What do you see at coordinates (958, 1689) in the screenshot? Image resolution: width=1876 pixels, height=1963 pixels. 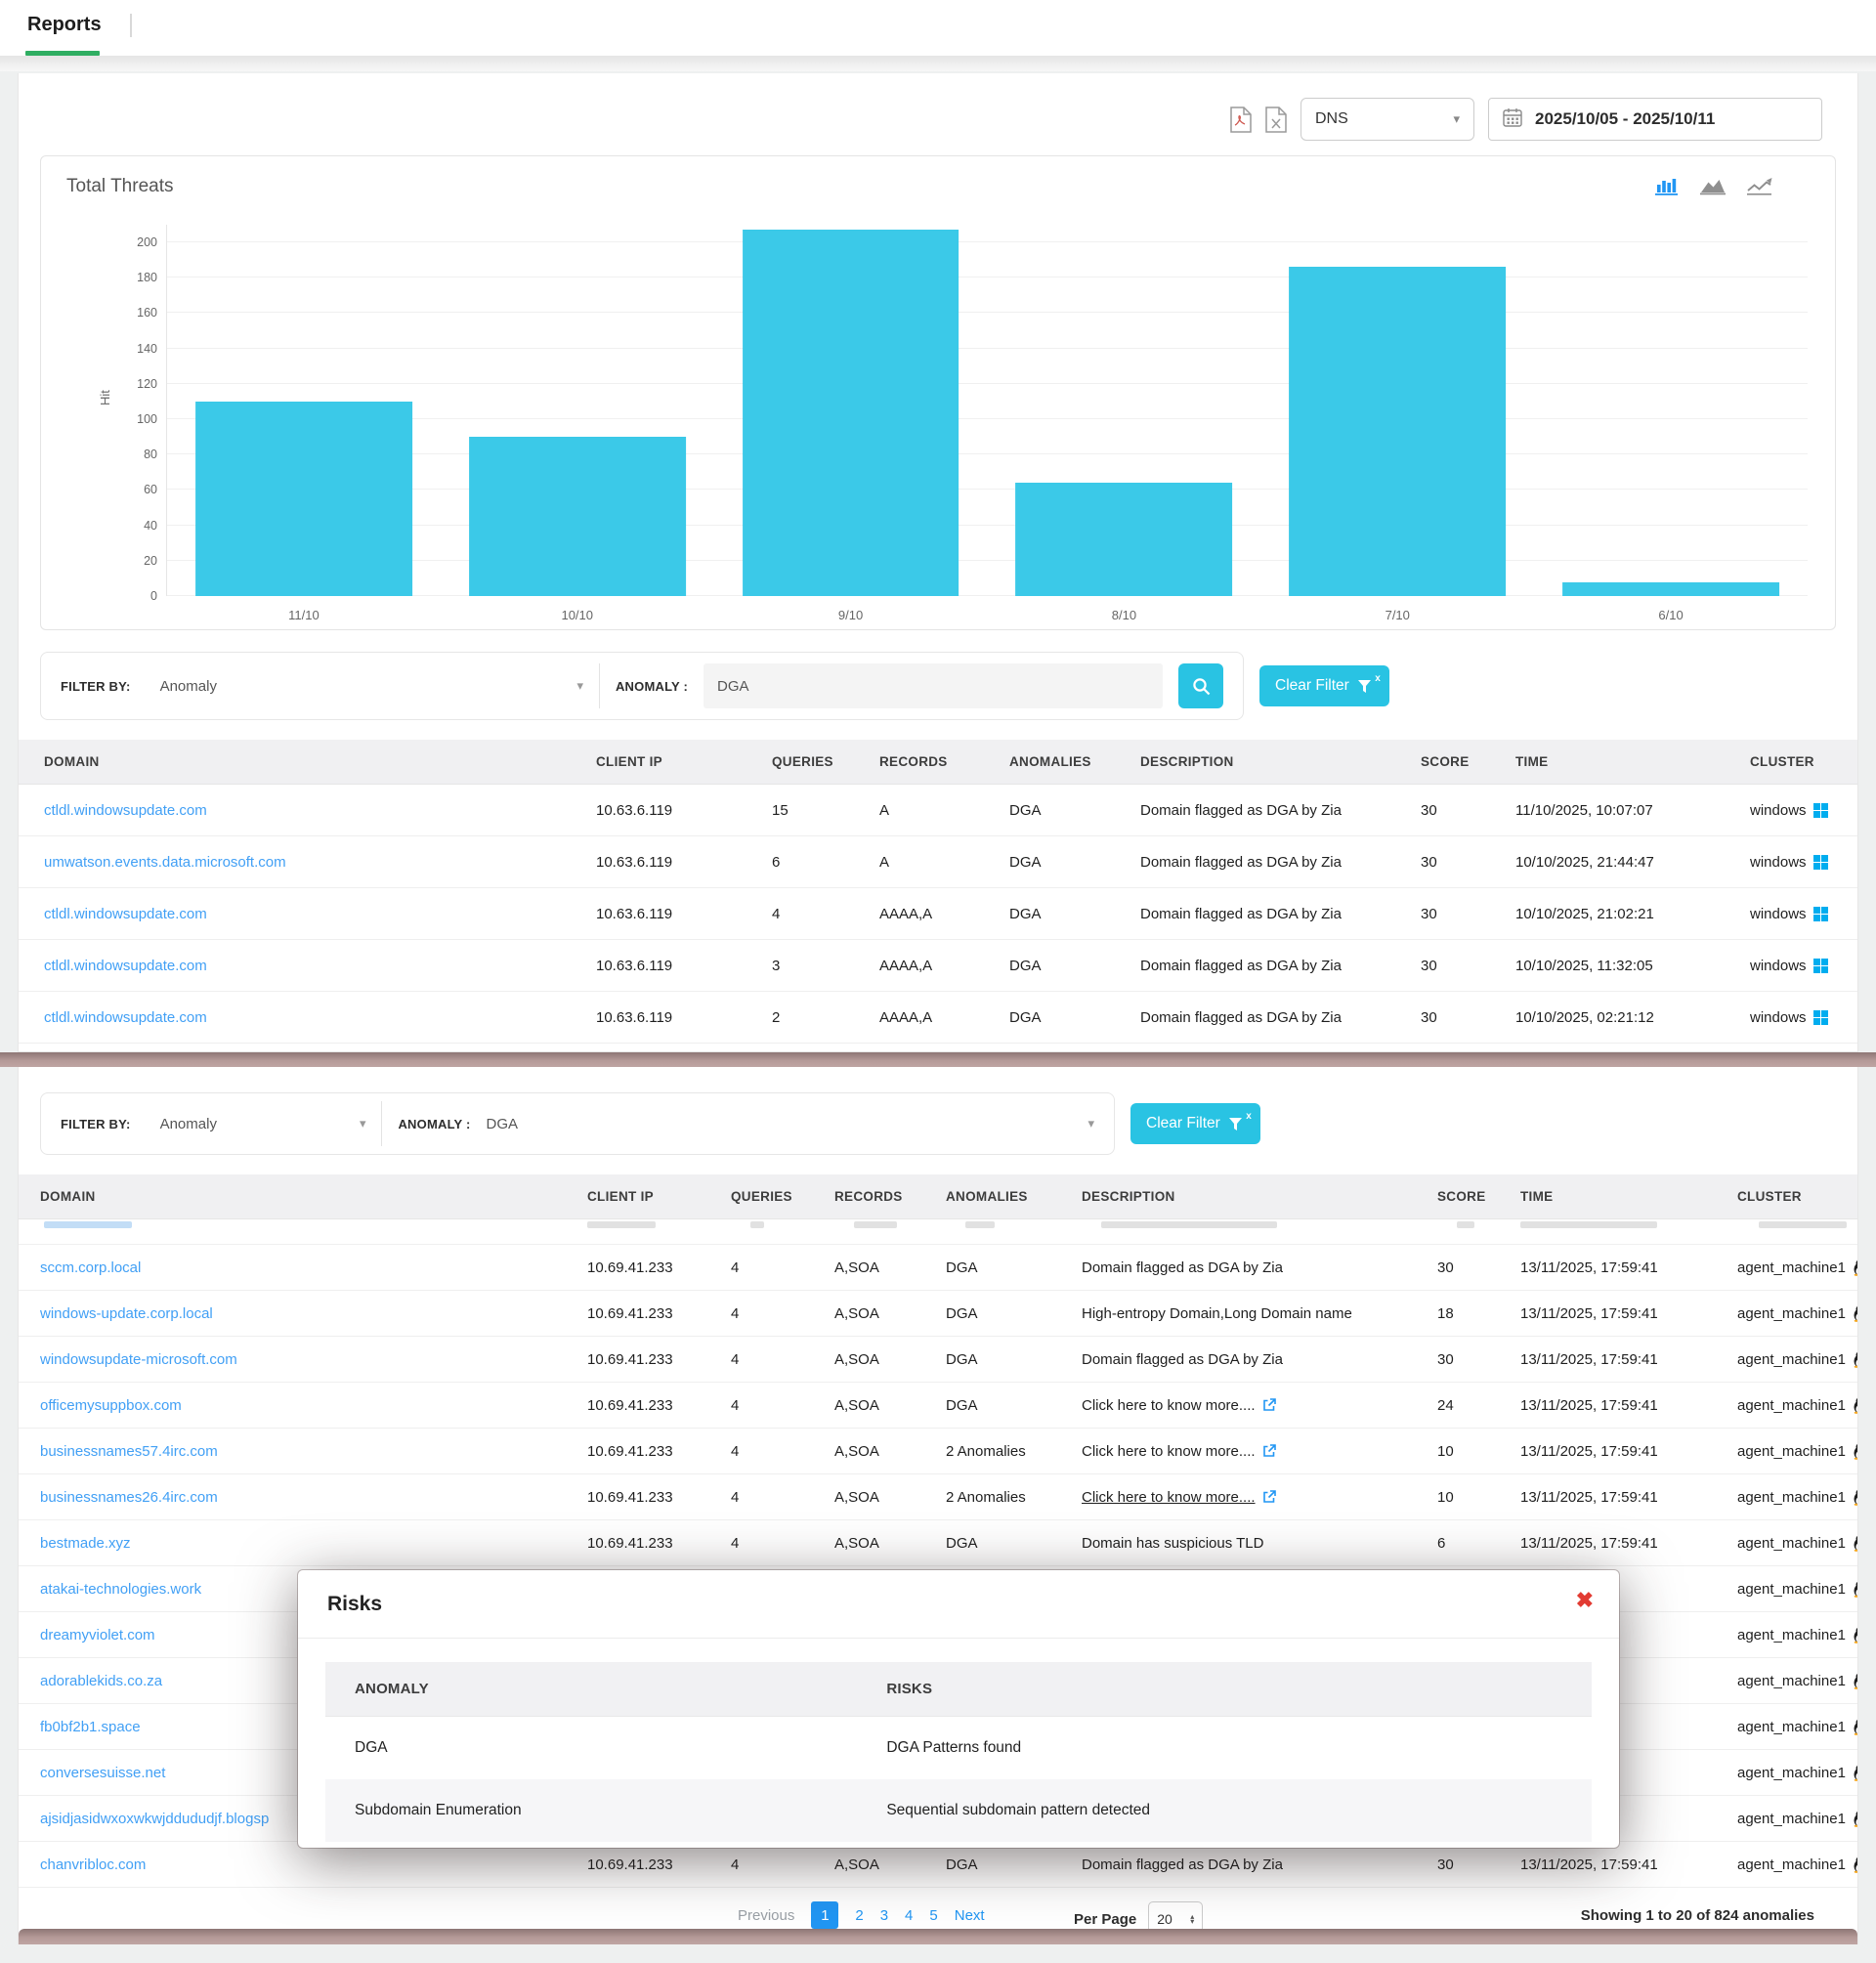 I see `risks-table-header: ANOMALY RISKS` at bounding box center [958, 1689].